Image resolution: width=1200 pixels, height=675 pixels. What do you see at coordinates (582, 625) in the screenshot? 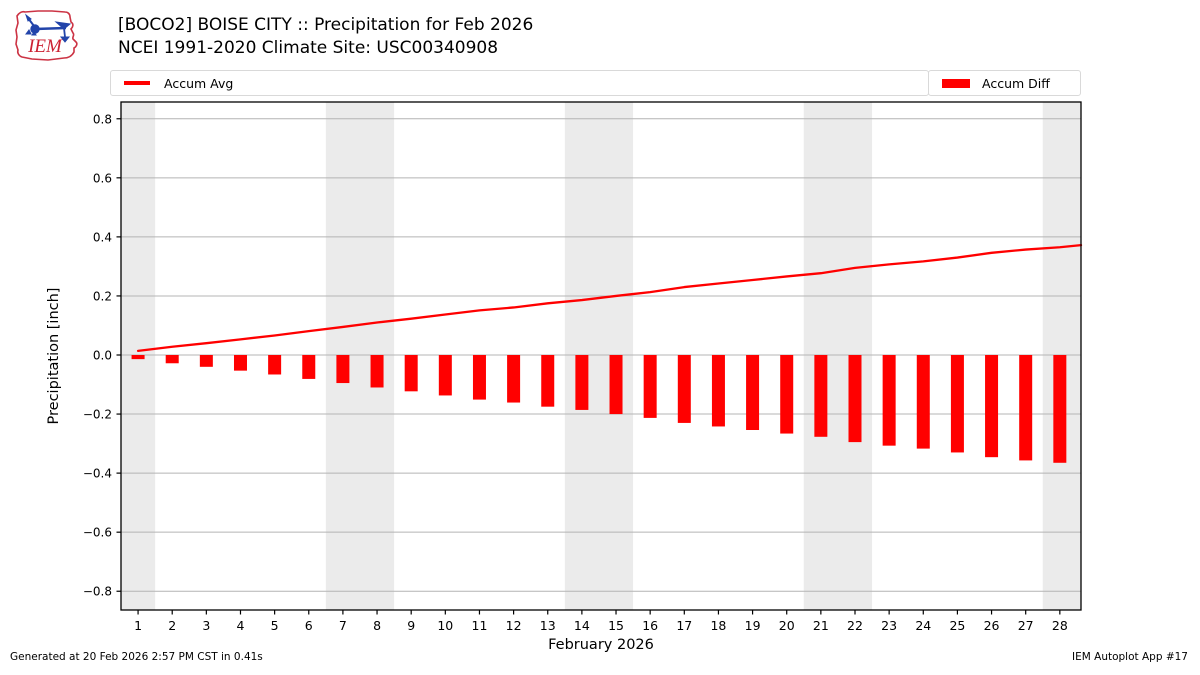
I see `x-tick-label: 14` at bounding box center [582, 625].